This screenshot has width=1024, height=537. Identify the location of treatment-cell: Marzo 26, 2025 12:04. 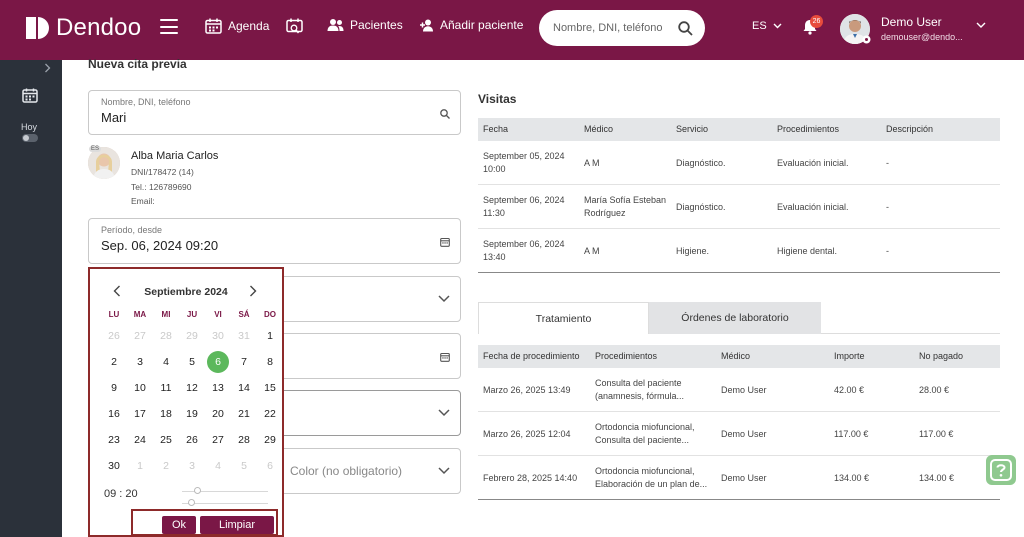
(527, 433).